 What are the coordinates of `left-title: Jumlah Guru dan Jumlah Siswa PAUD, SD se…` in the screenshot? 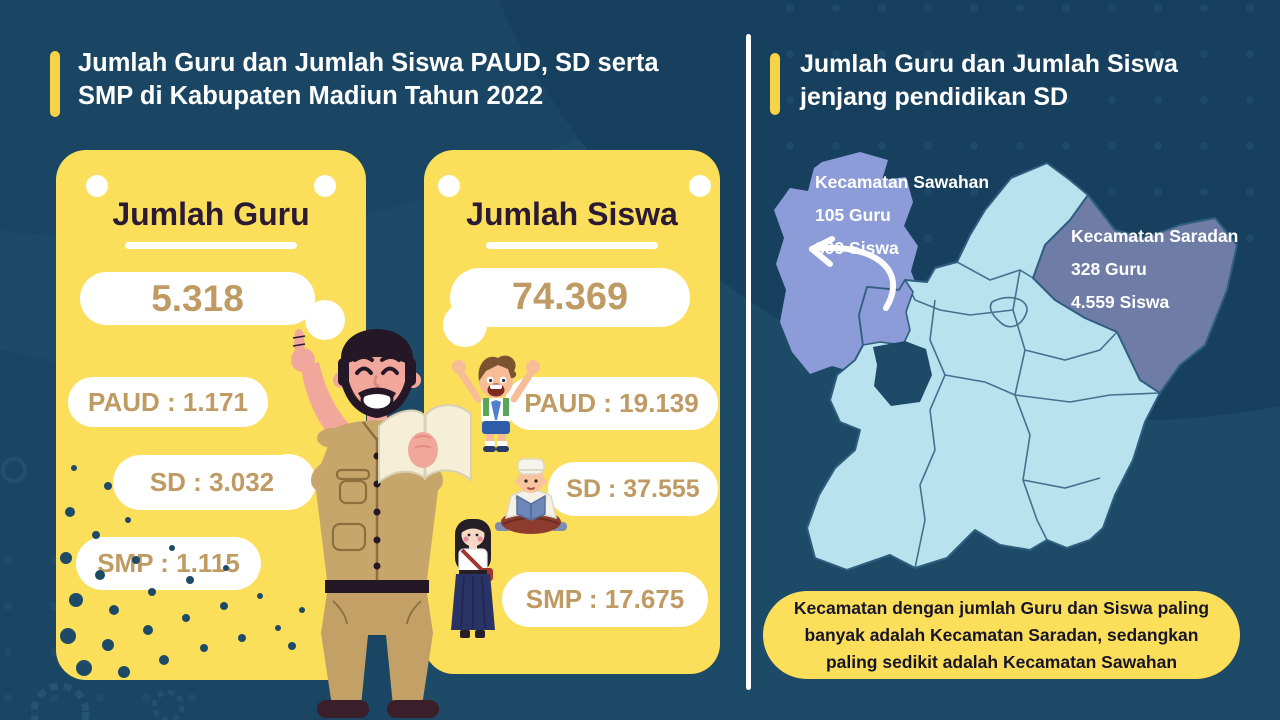 It's located at (368, 79).